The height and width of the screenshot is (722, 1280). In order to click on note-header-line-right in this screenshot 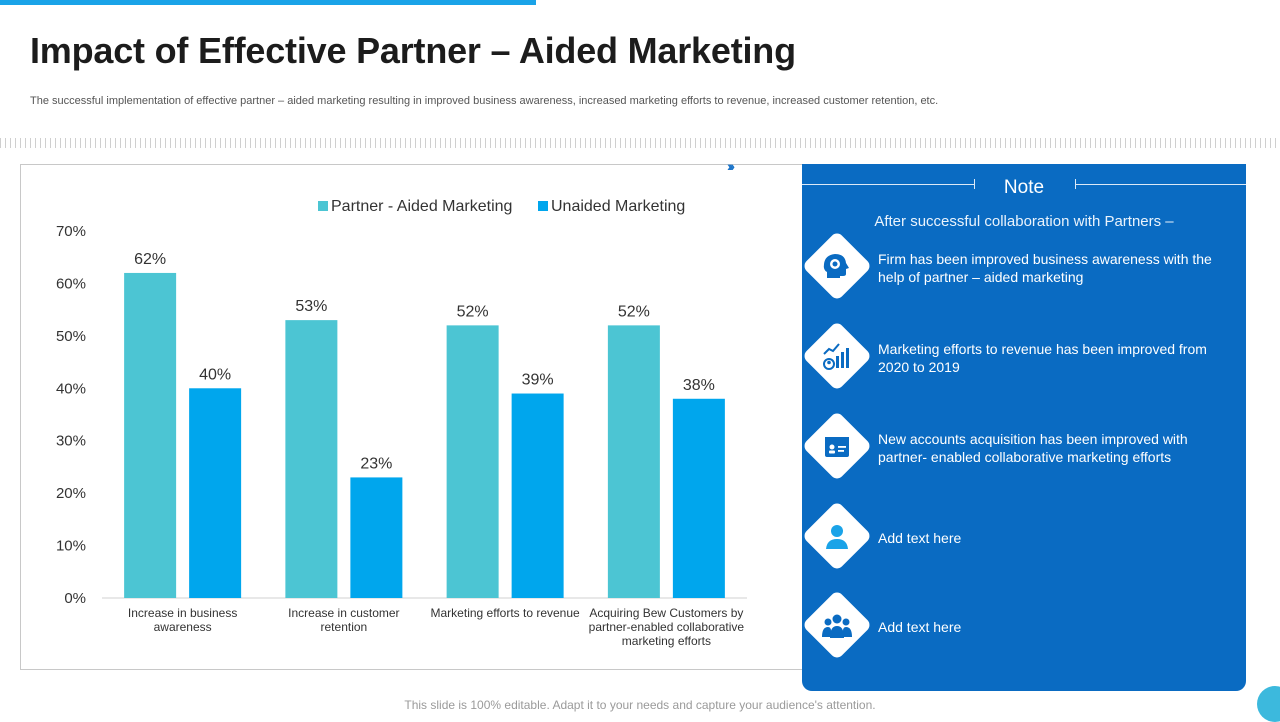, I will do `click(1160, 184)`.